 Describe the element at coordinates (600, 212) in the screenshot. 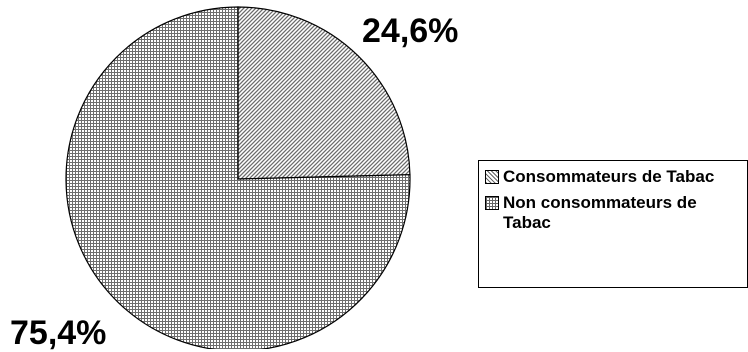

I see `legend-label: Non consommateurs de Tabac` at that location.